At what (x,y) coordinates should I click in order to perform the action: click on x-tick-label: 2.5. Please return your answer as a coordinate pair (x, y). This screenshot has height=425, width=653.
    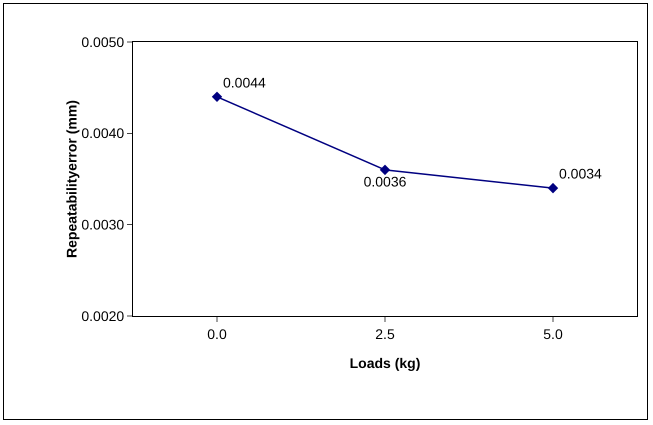
    Looking at the image, I should click on (385, 334).